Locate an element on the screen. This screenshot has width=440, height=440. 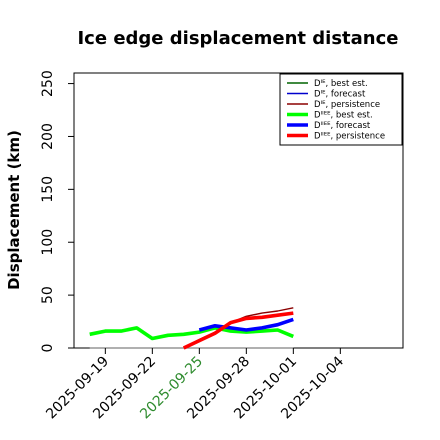
y-tick-label: 100 is located at coordinates (48, 242).